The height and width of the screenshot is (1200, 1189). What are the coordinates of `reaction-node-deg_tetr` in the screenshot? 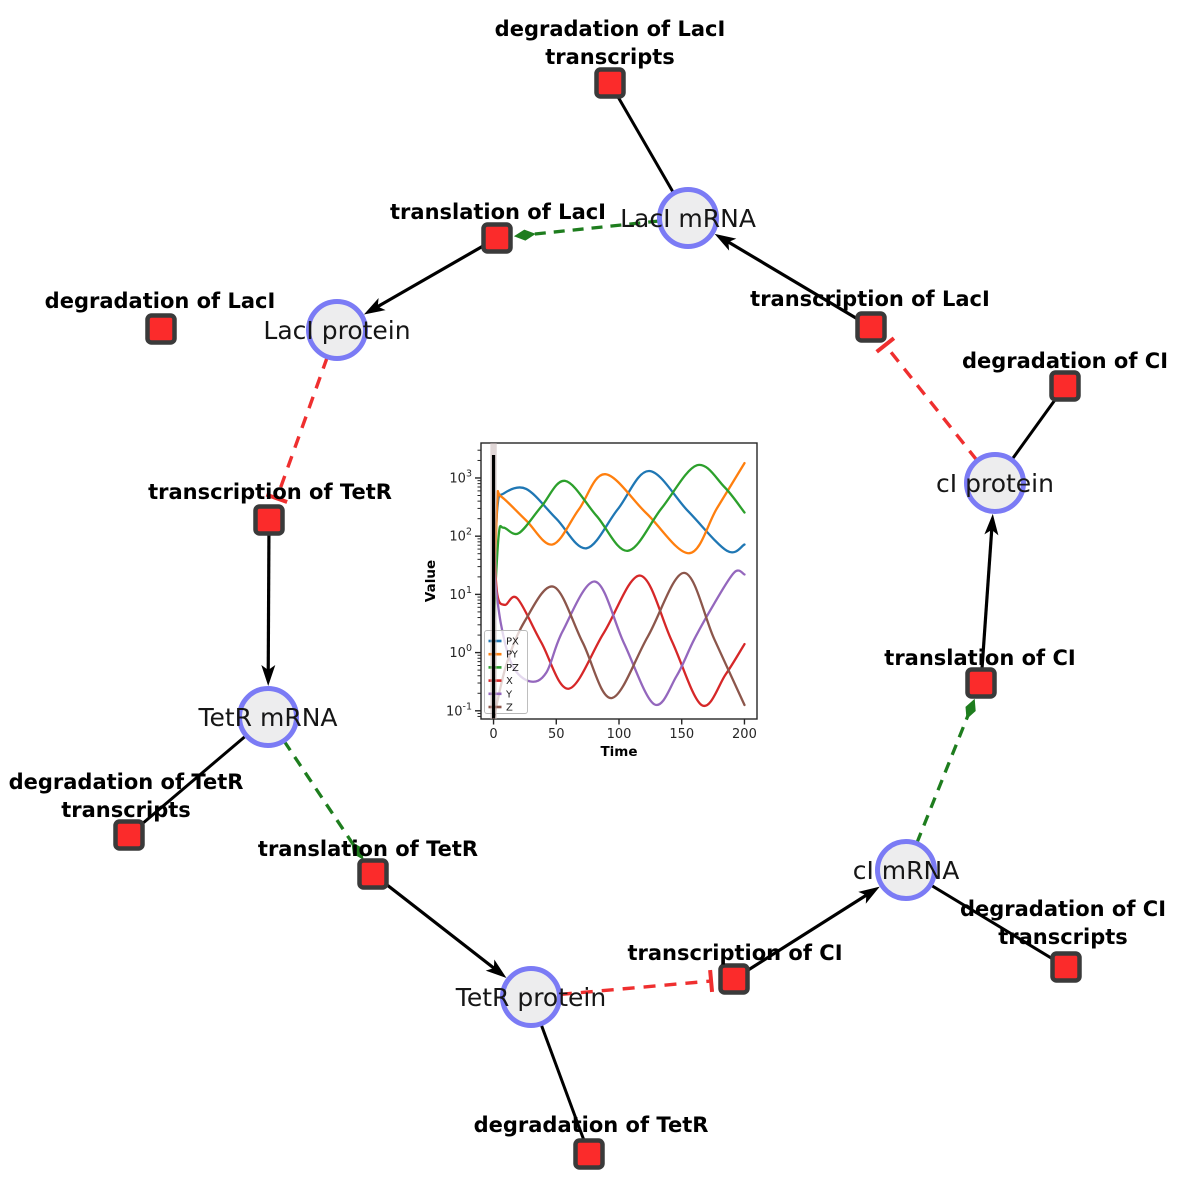 It's located at (589, 1154).